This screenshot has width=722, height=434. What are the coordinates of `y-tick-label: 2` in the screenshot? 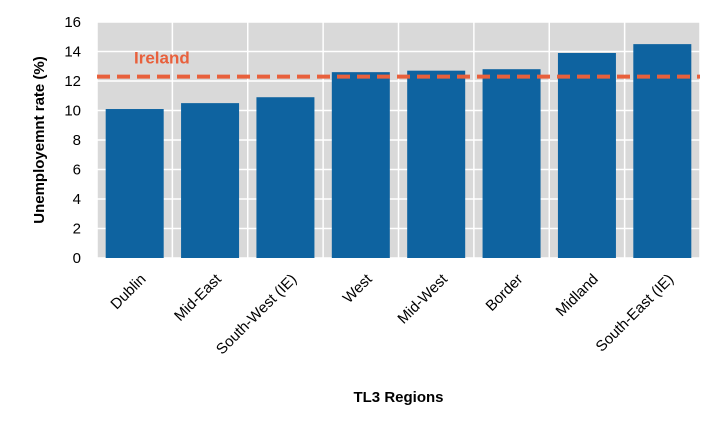 It's located at (77, 229).